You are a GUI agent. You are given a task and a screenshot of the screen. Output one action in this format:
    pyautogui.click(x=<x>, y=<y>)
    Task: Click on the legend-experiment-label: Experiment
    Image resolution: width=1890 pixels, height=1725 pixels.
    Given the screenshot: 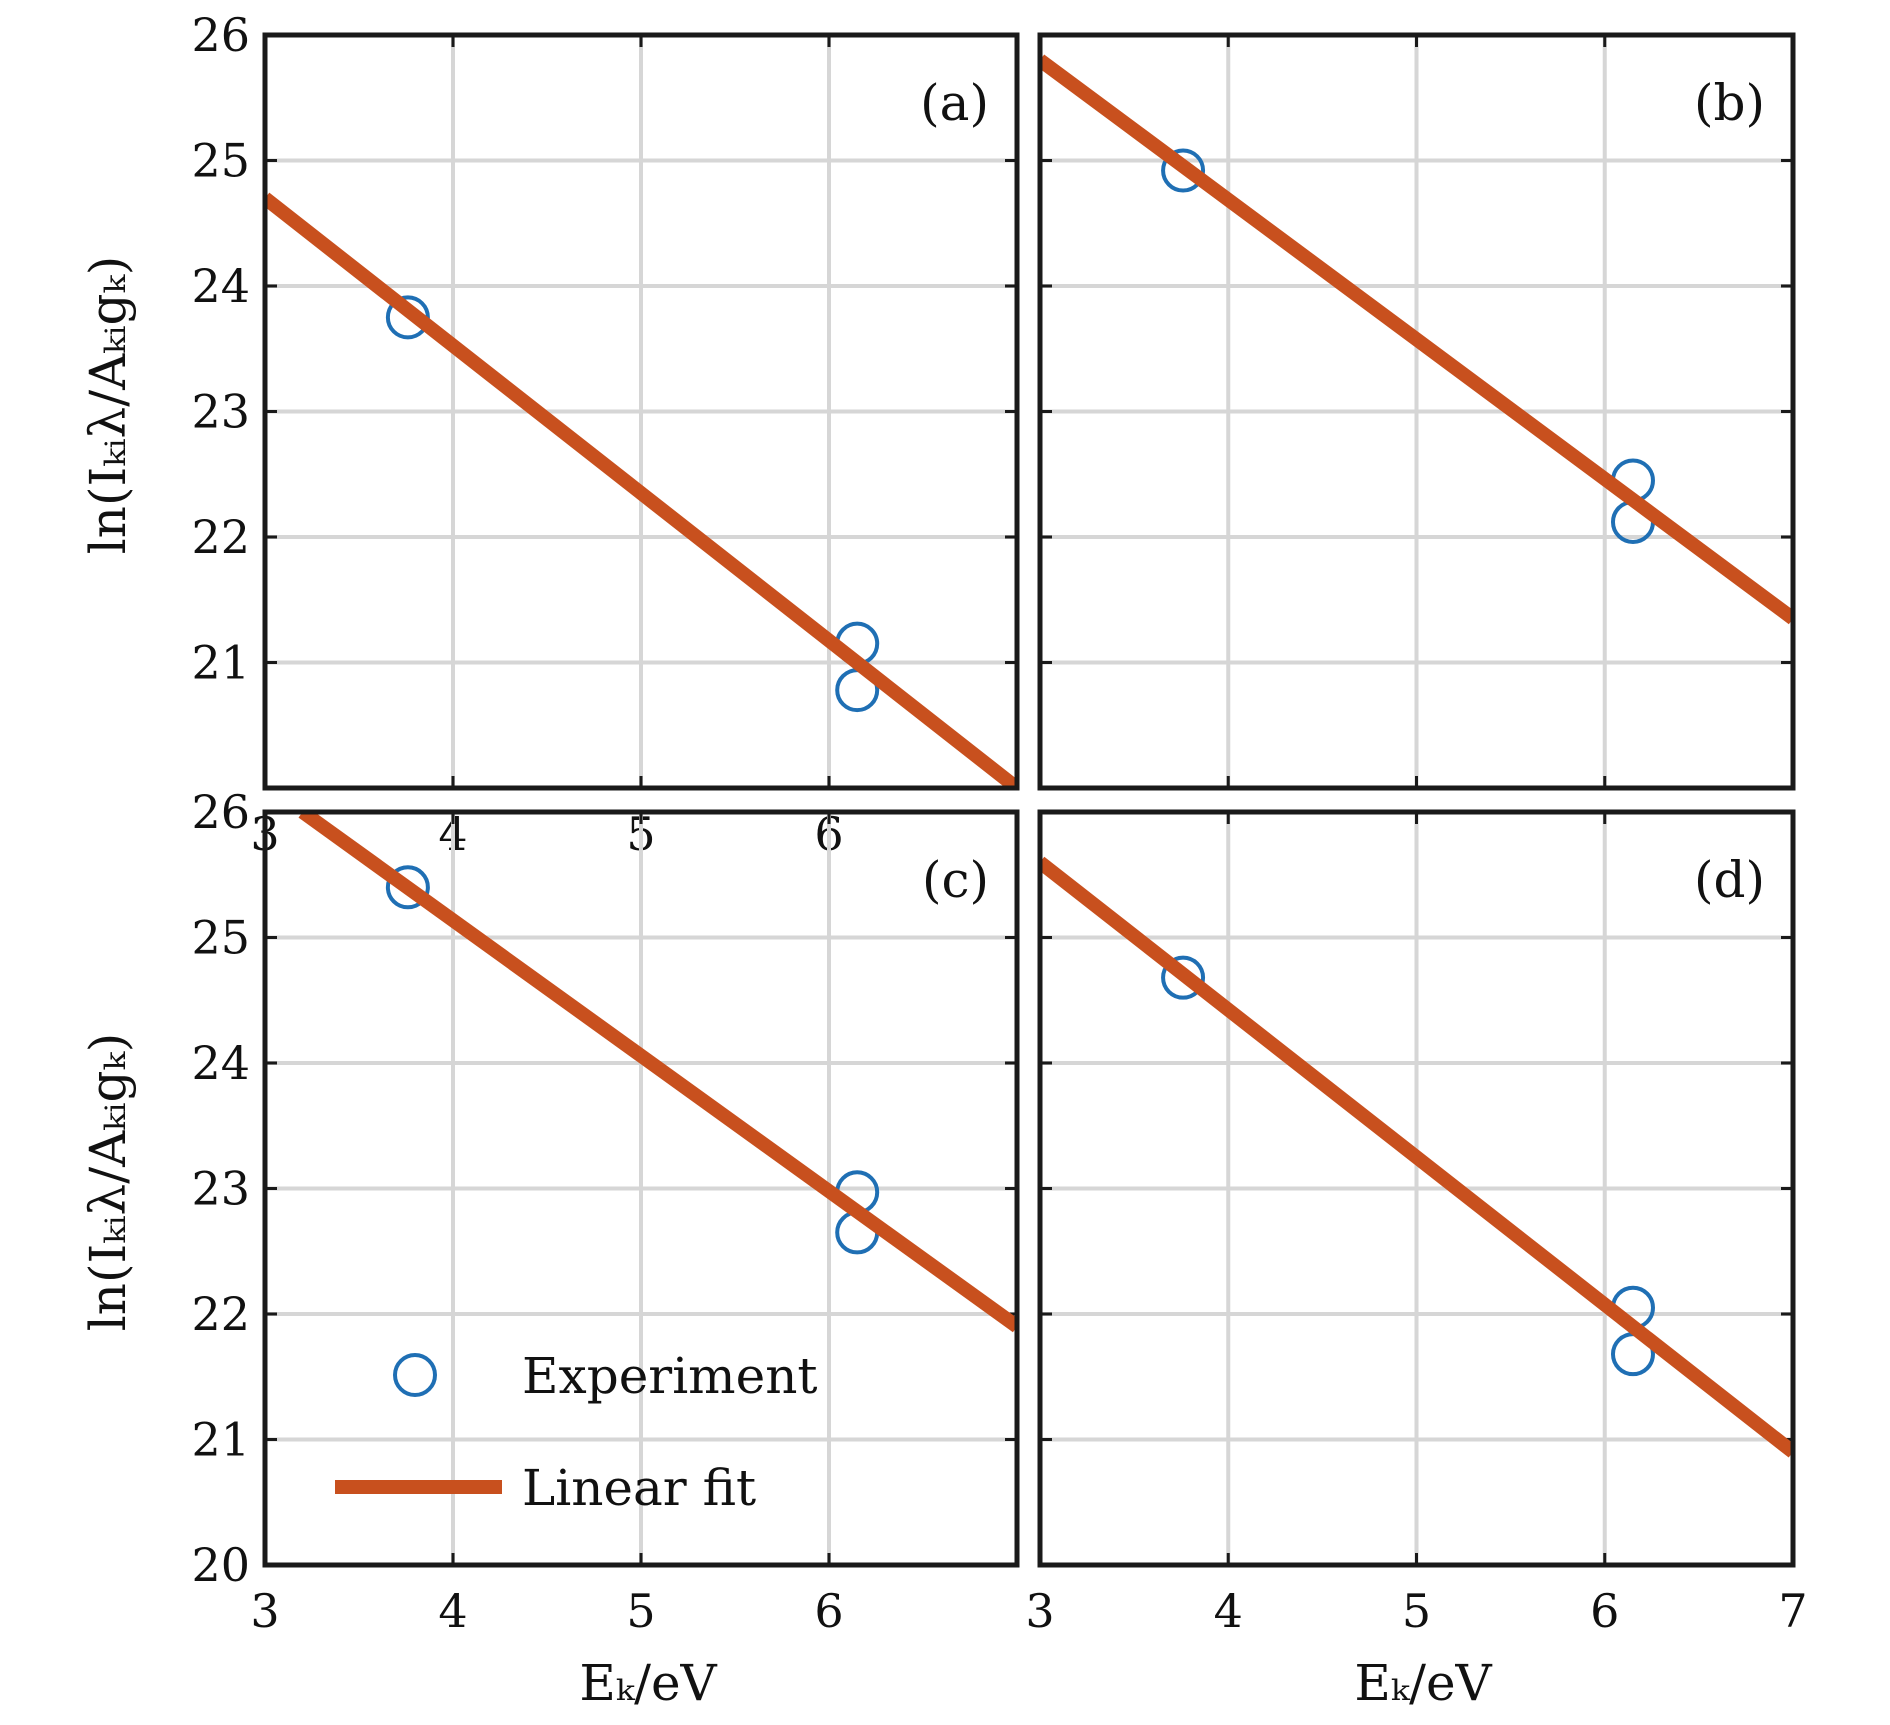 What is the action you would take?
    pyautogui.click(x=669, y=1376)
    